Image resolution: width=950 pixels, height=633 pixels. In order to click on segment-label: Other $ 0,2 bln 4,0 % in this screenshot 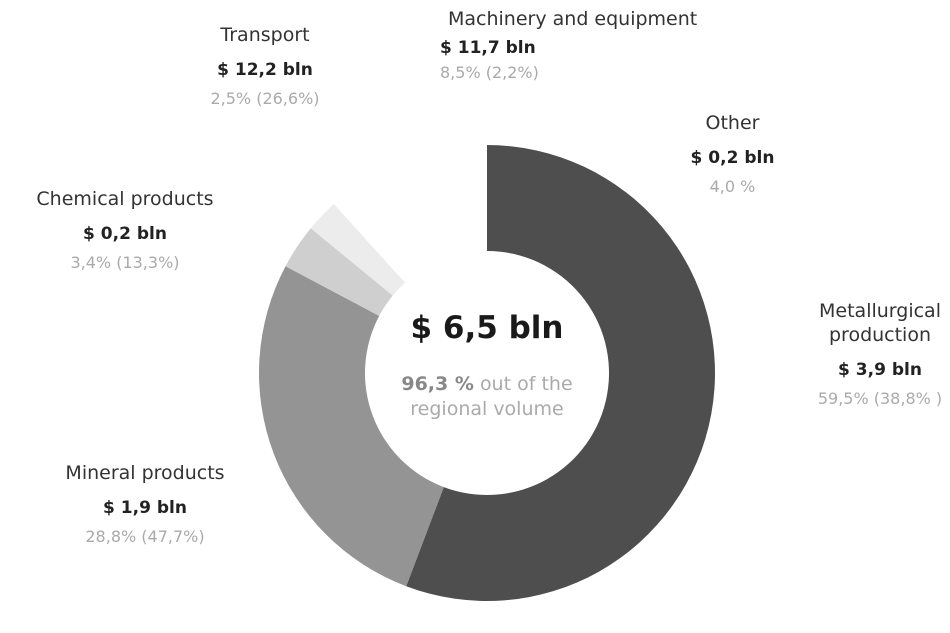, I will do `click(732, 154)`.